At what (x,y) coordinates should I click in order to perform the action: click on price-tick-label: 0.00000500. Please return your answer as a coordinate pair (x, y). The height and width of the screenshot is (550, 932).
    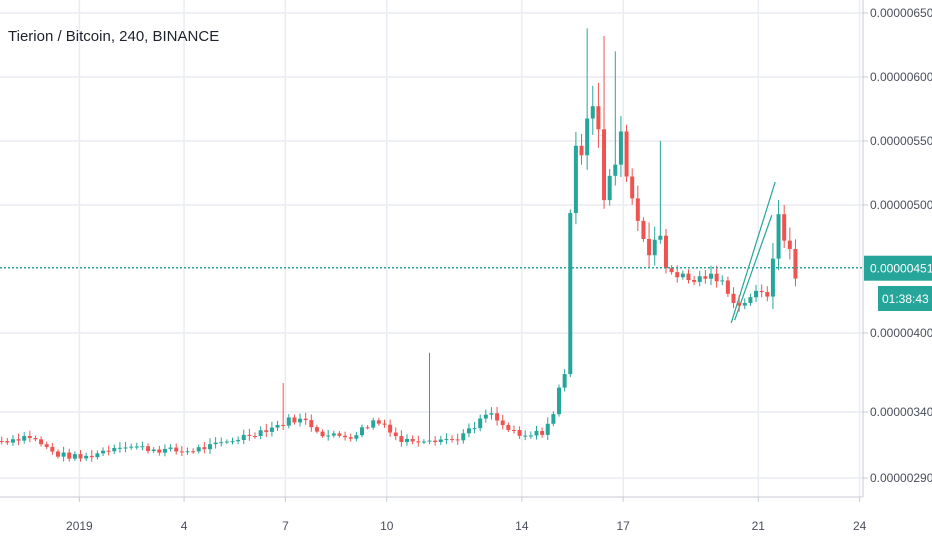
    Looking at the image, I should click on (901, 205).